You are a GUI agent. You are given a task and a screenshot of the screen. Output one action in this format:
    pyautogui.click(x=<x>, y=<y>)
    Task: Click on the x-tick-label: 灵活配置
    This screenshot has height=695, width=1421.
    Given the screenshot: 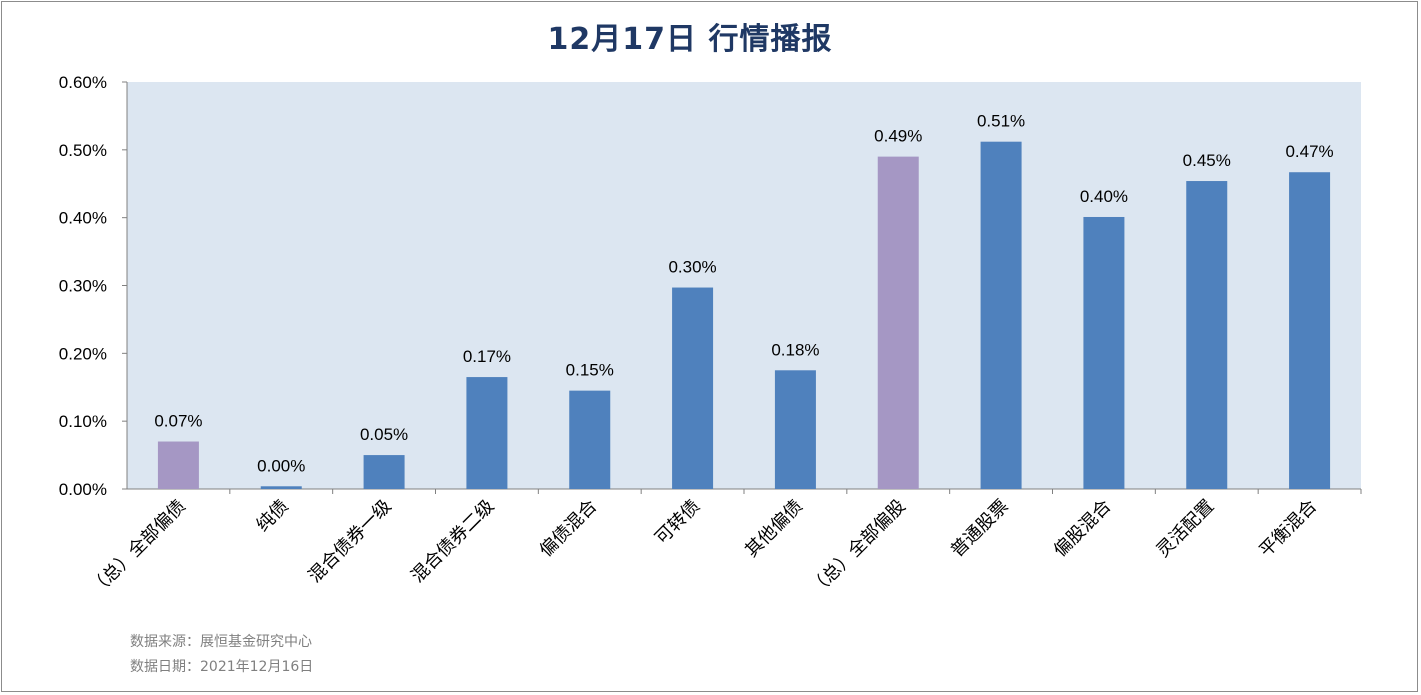 What is the action you would take?
    pyautogui.click(x=1186, y=529)
    